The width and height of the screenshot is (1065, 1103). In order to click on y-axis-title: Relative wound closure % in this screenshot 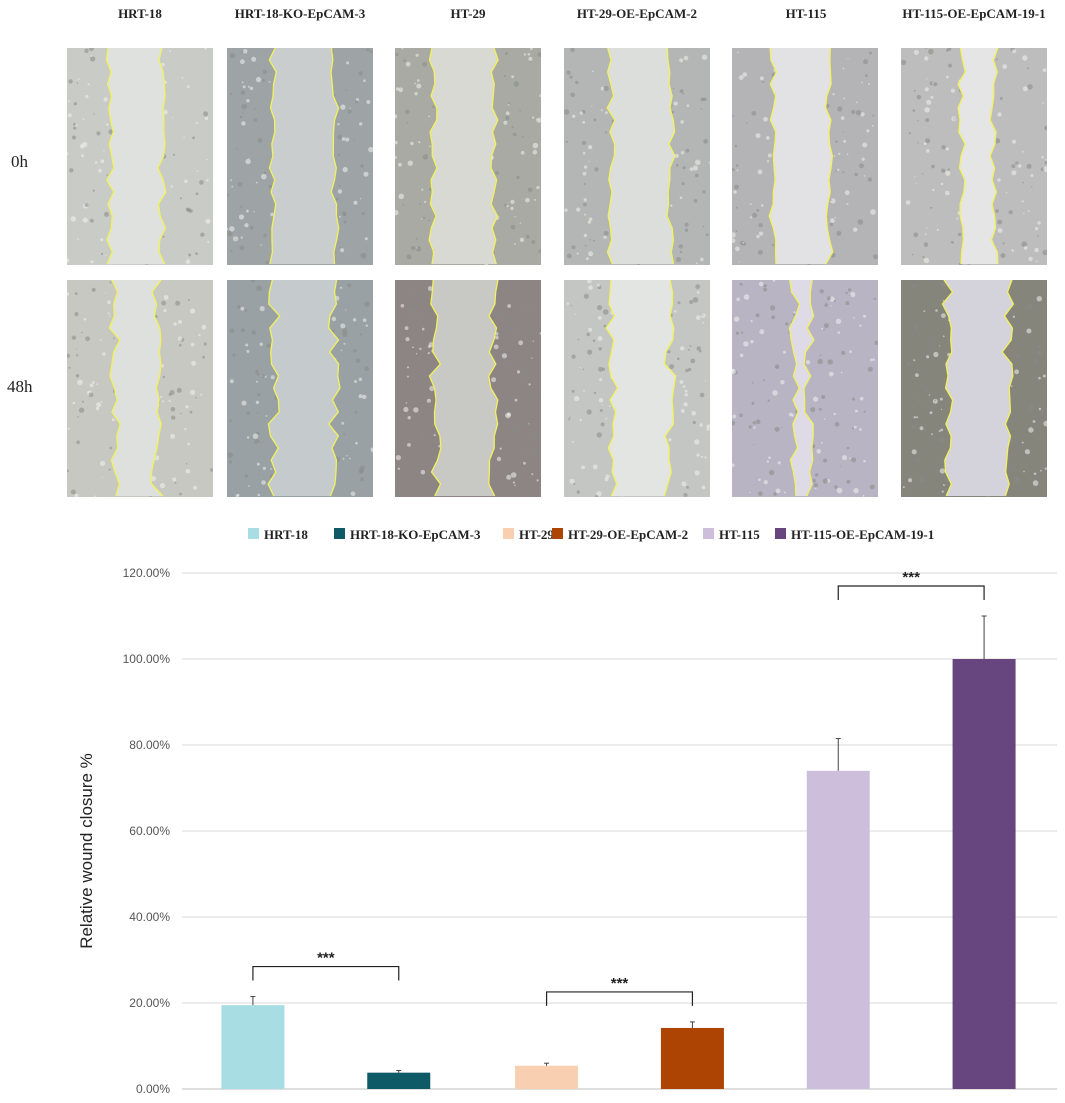, I will do `click(86, 851)`.